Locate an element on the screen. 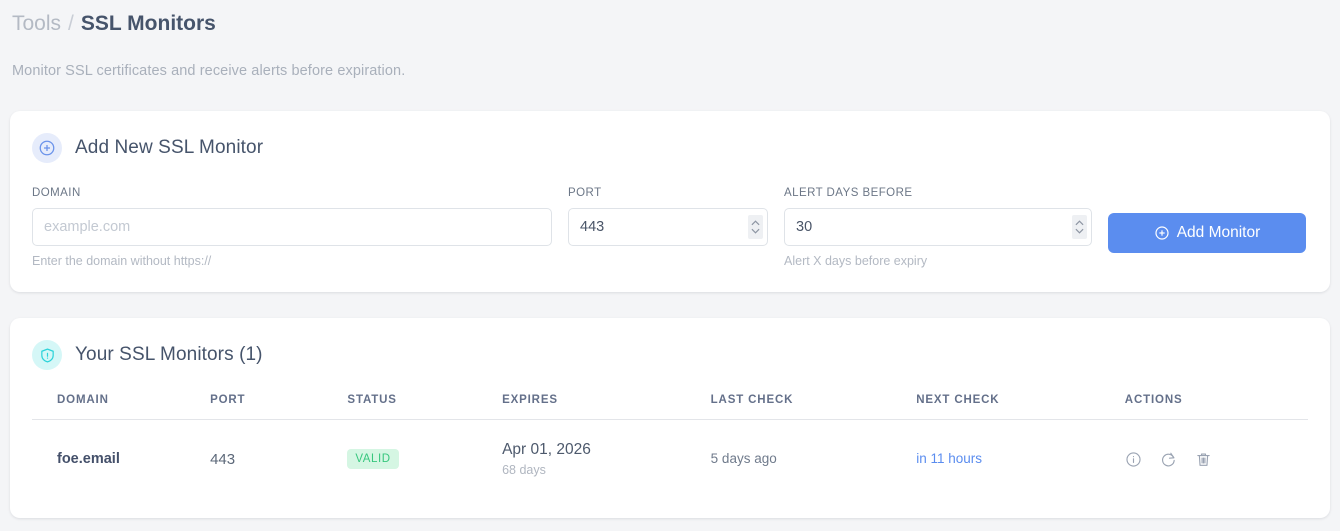 The width and height of the screenshot is (1340, 531). domain-label: DOMAIN is located at coordinates (56, 193).